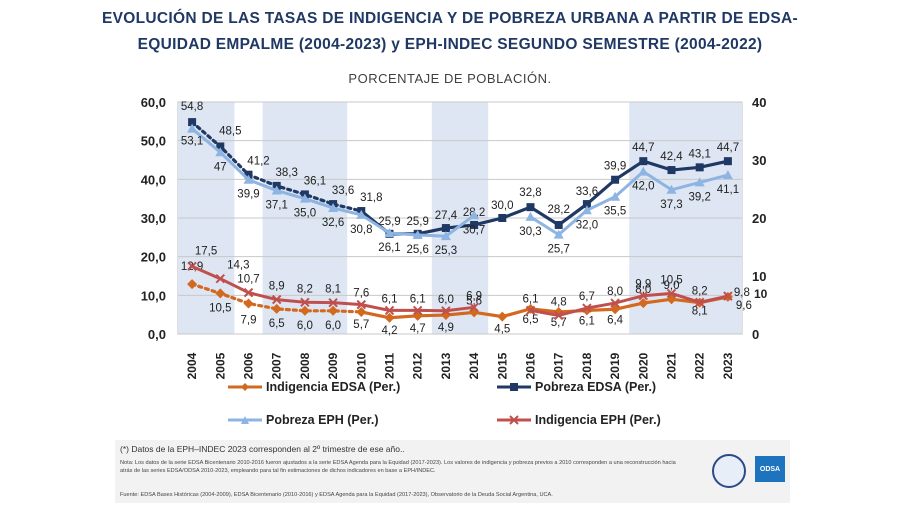 This screenshot has height=505, width=900. I want to click on data-label-pobreza_edsa: 39,9, so click(615, 167).